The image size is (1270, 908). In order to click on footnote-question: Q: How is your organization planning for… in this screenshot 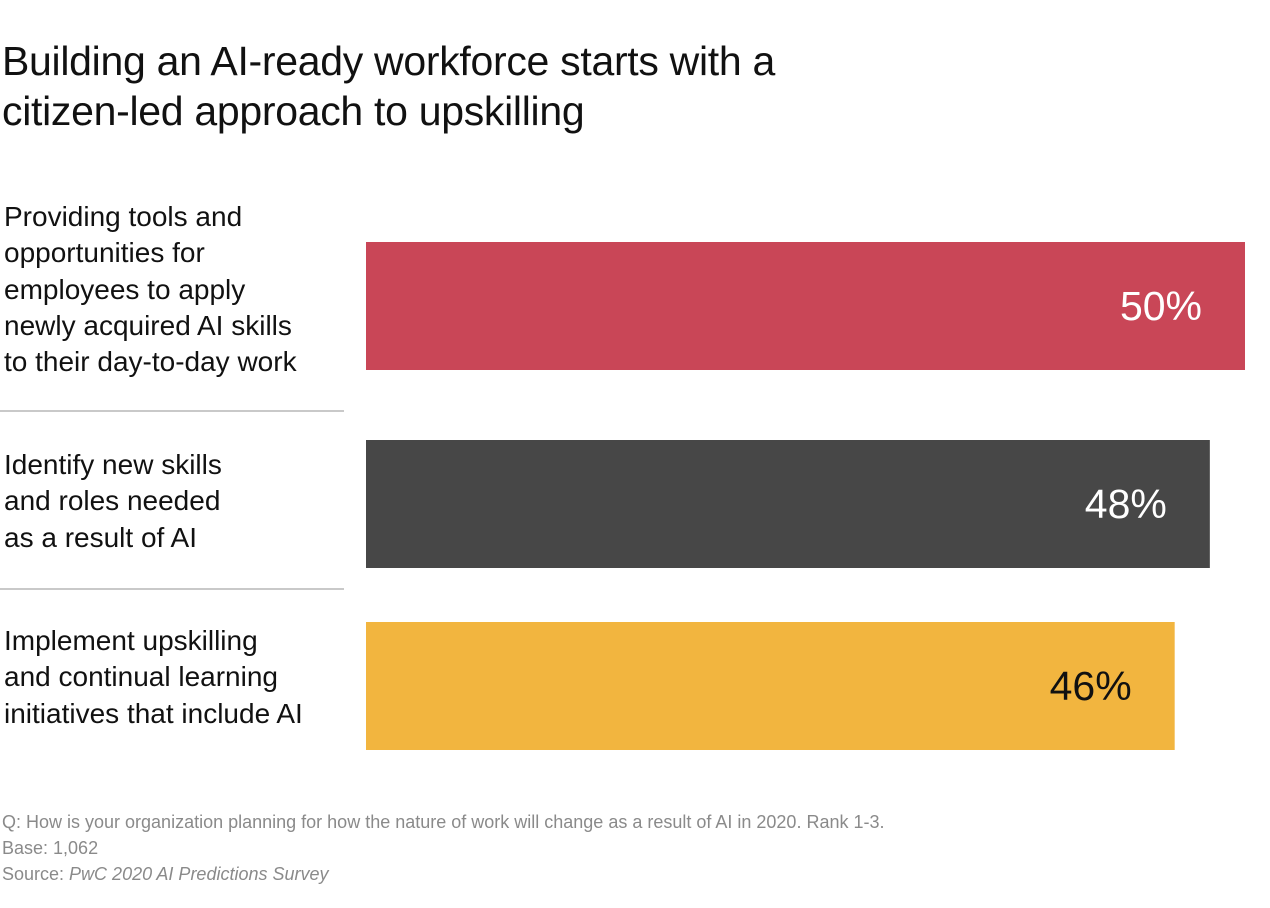, I will do `click(443, 822)`.